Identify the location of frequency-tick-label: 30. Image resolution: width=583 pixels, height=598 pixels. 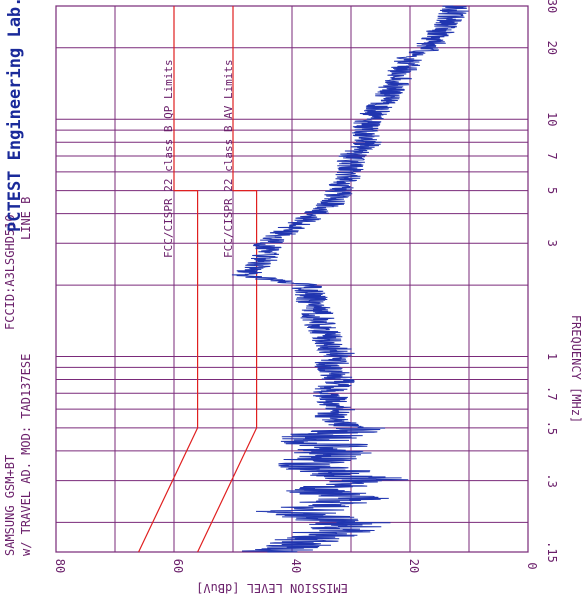
(552, 6).